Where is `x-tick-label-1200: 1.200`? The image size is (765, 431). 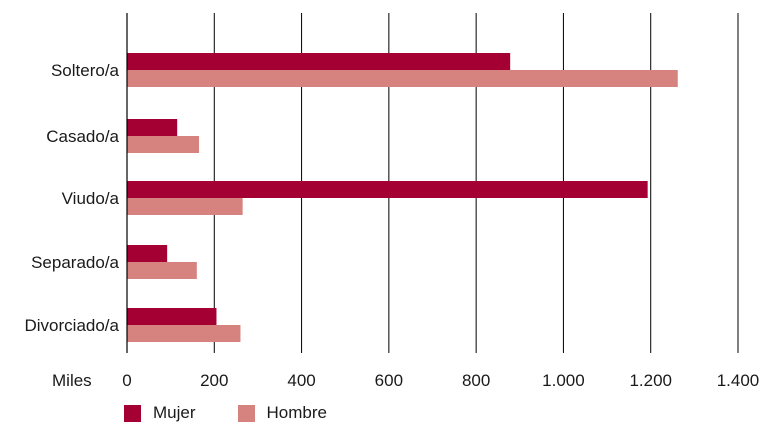
x-tick-label-1200: 1.200 is located at coordinates (650, 380).